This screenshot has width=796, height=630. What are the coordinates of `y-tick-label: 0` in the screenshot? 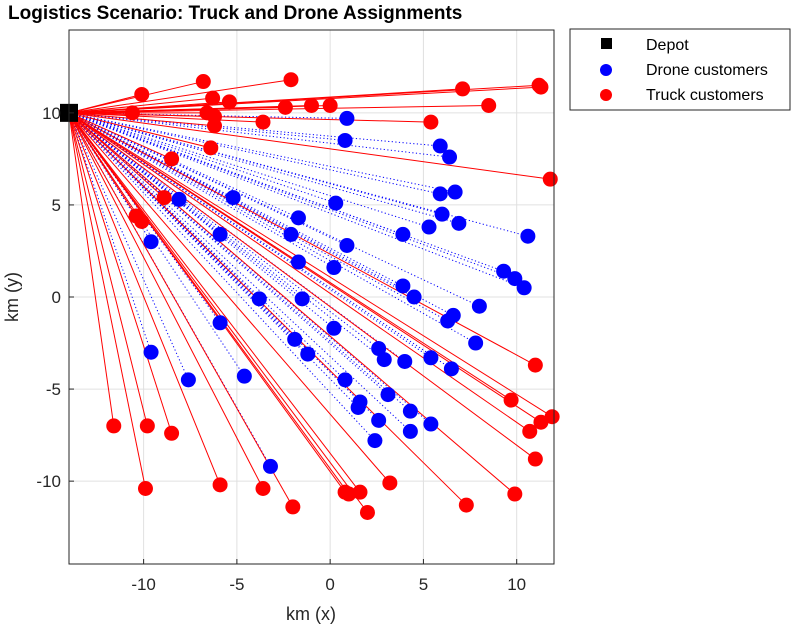 It's located at (56, 297).